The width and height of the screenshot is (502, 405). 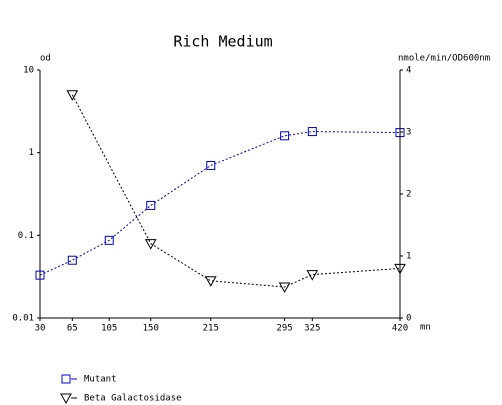 What do you see at coordinates (26, 236) in the screenshot?
I see `y-tick-label: 0.1` at bounding box center [26, 236].